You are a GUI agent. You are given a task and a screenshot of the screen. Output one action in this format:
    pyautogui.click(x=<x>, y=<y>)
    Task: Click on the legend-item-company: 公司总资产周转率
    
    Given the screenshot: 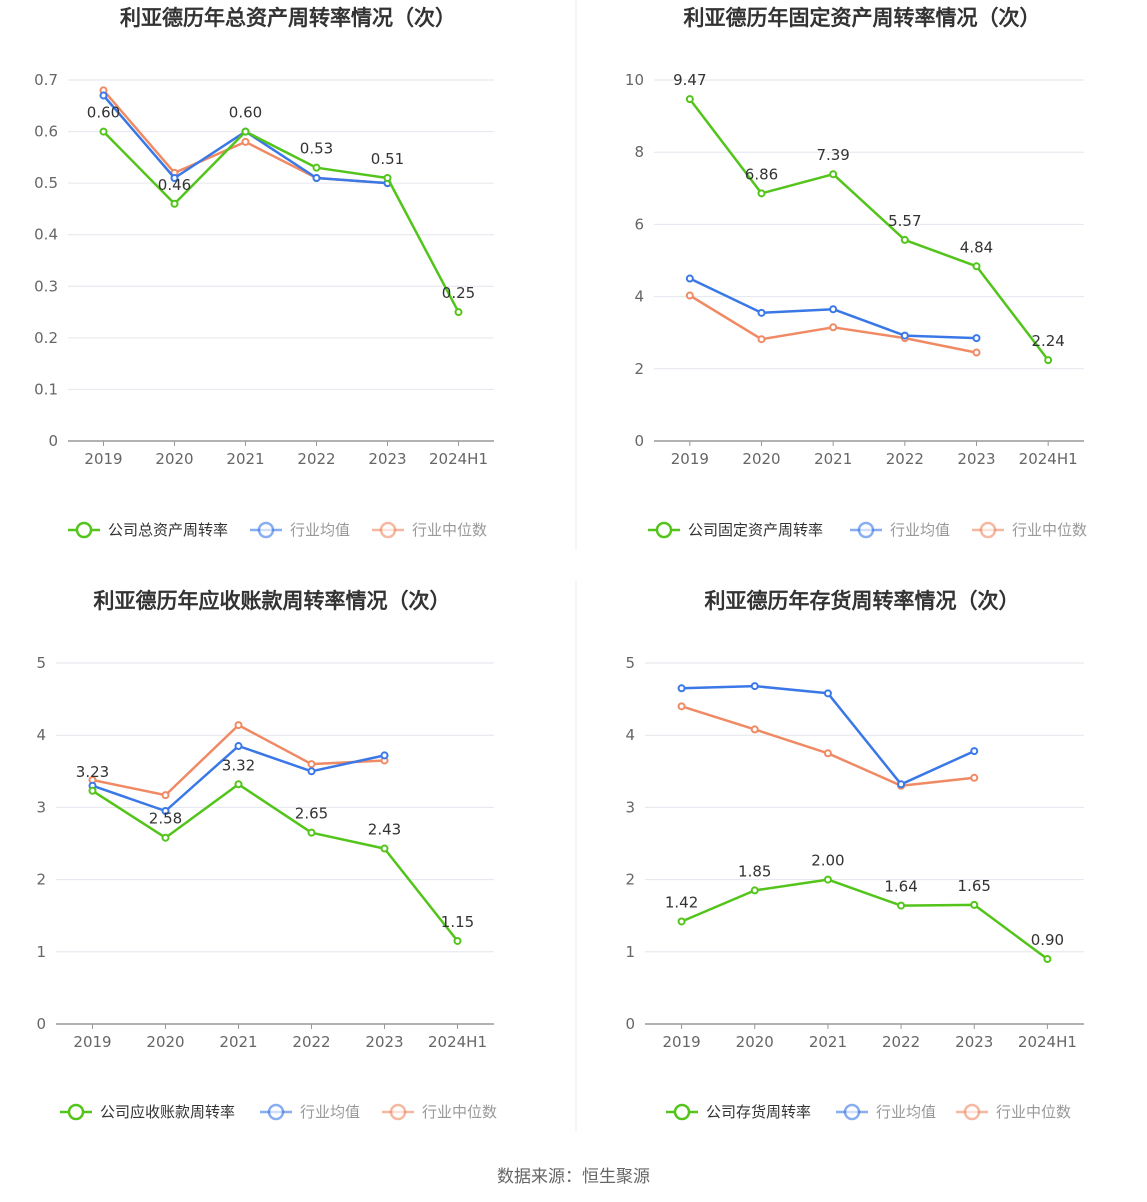 What is the action you would take?
    pyautogui.click(x=148, y=530)
    